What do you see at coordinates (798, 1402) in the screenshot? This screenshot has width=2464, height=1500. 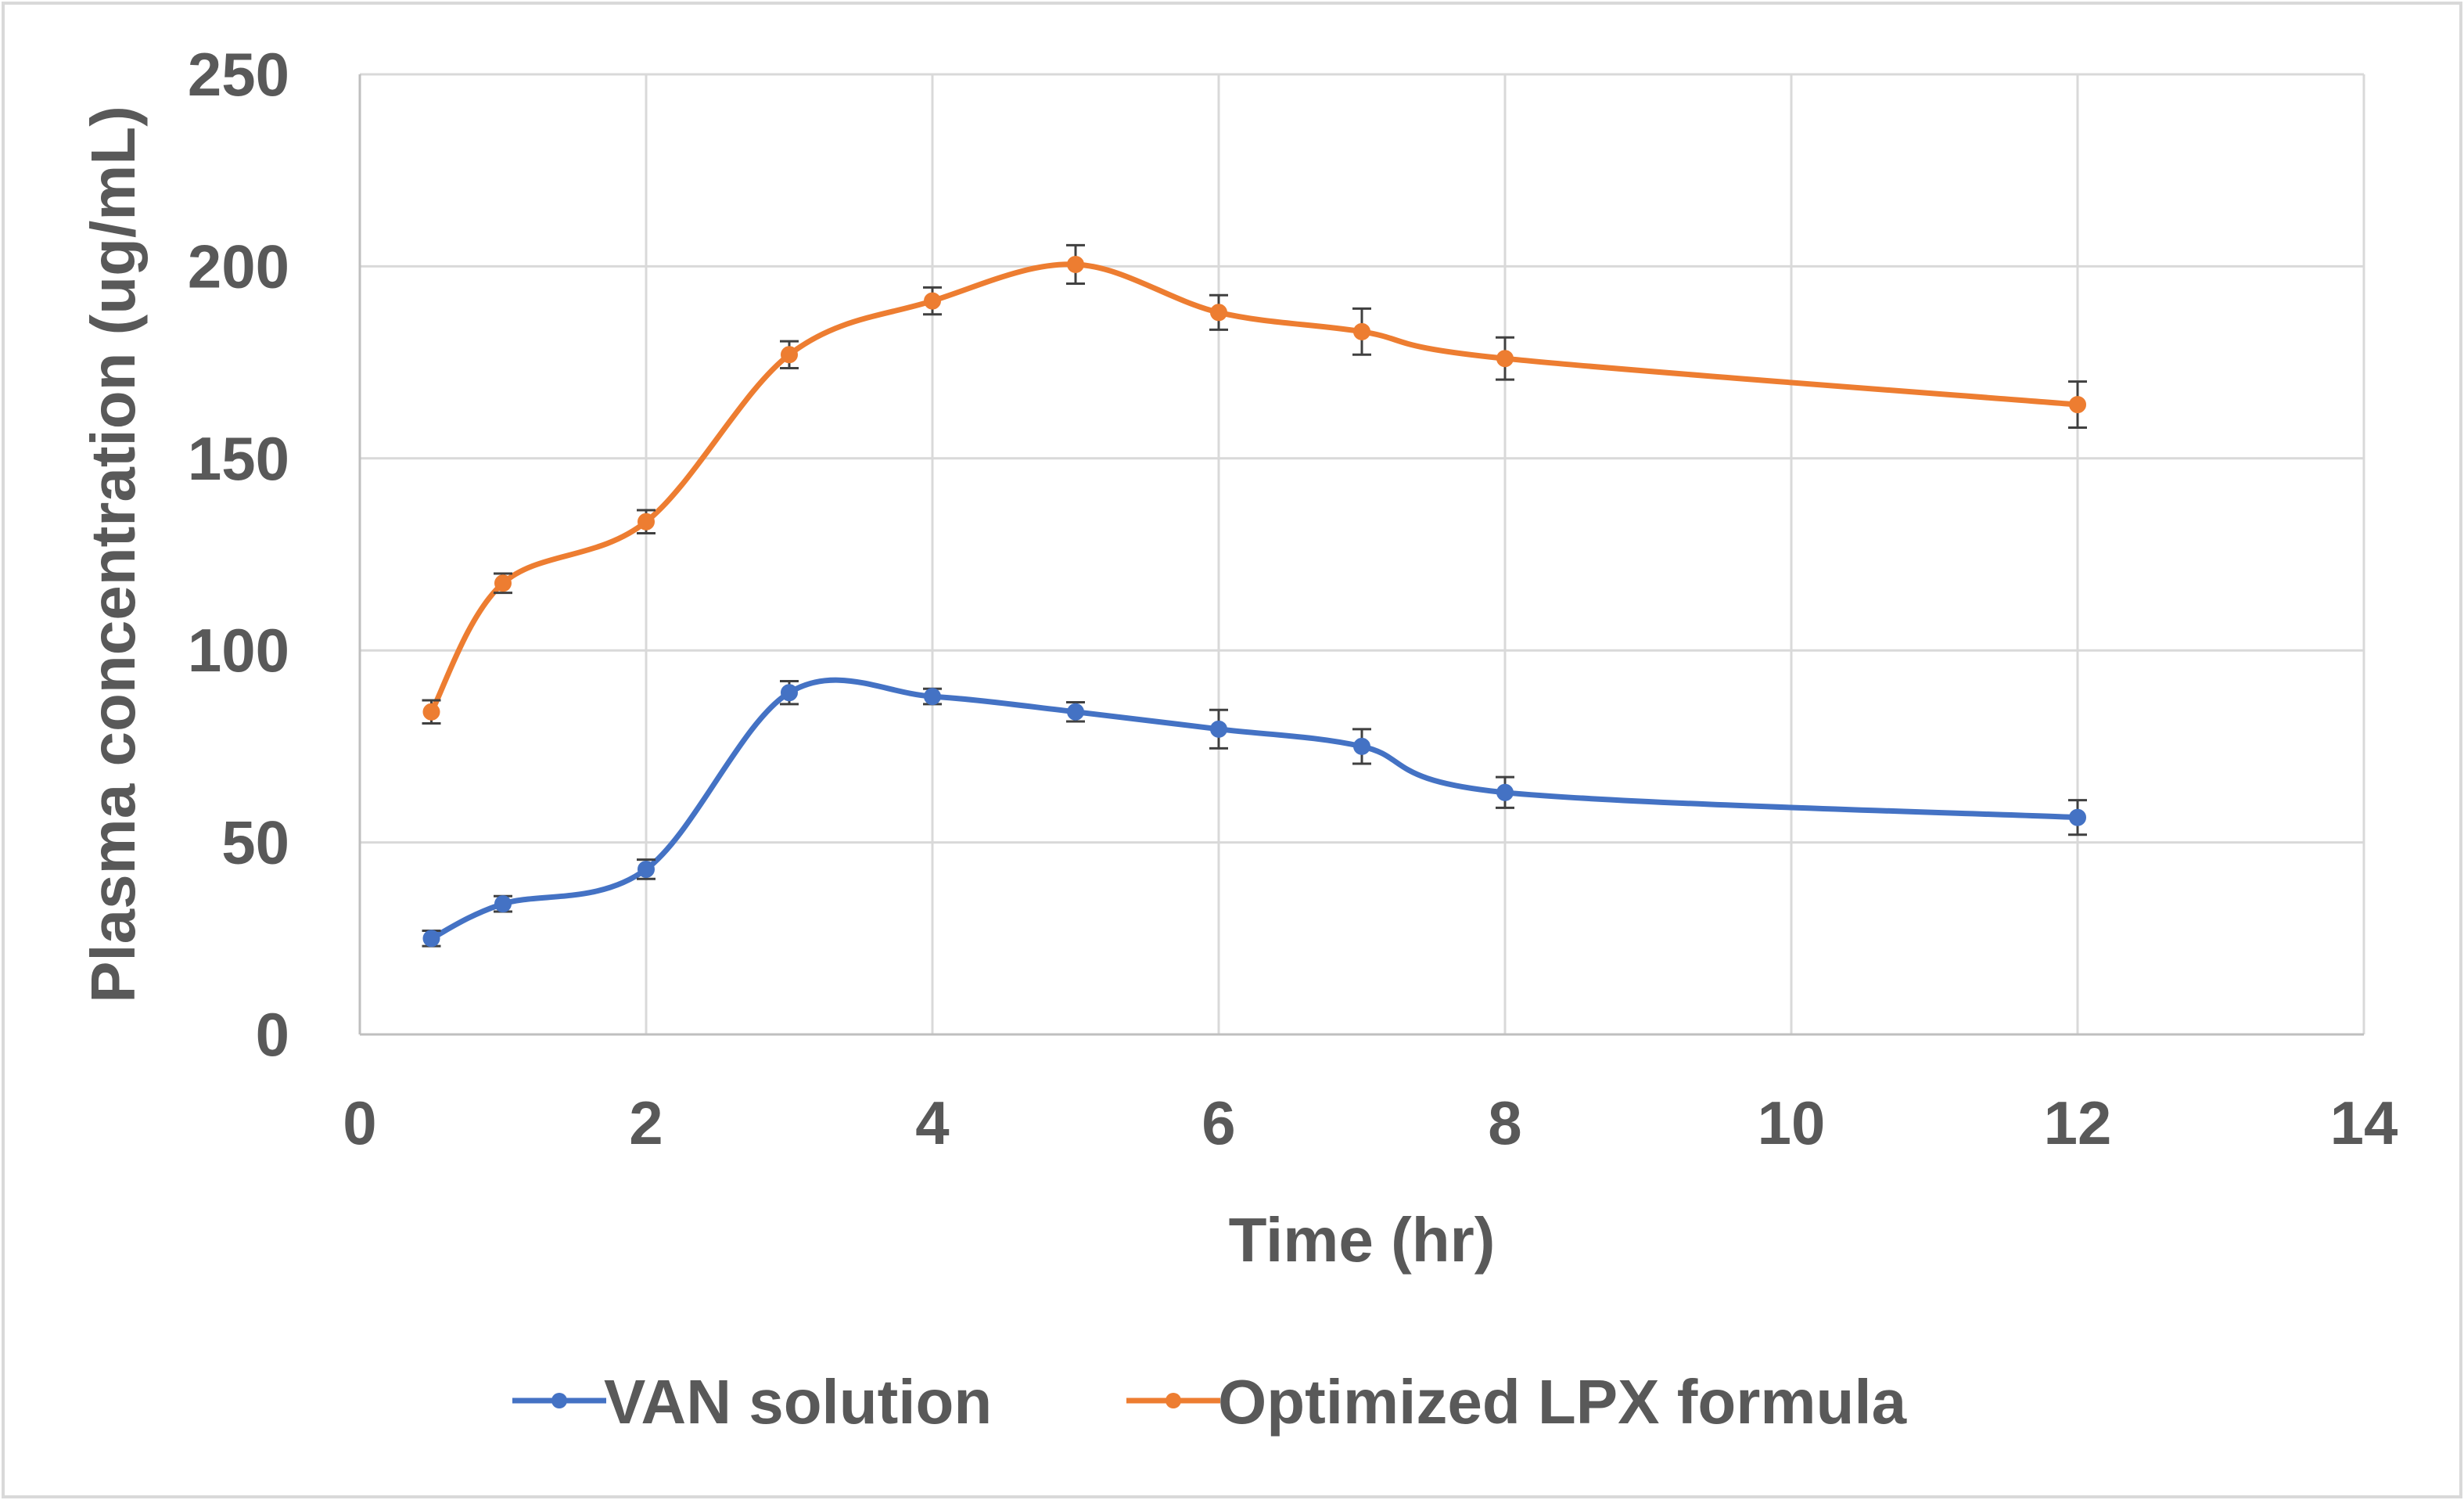 I see `legend-label: VAN solution` at bounding box center [798, 1402].